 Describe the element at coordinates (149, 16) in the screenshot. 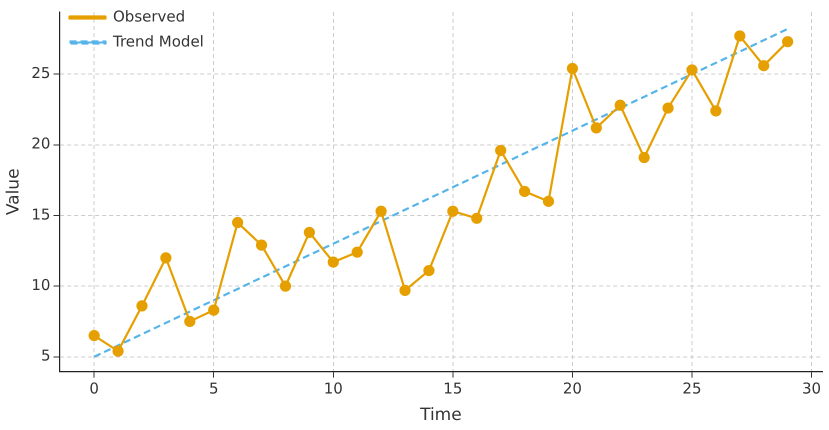

I see `legend-label: Observed` at that location.